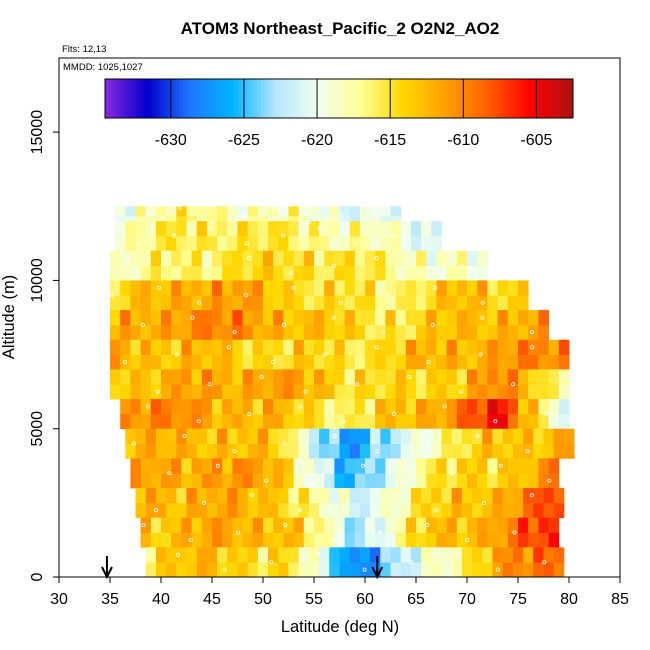  What do you see at coordinates (9, 317) in the screenshot?
I see `y-axis-label: Altitude (m)` at bounding box center [9, 317].